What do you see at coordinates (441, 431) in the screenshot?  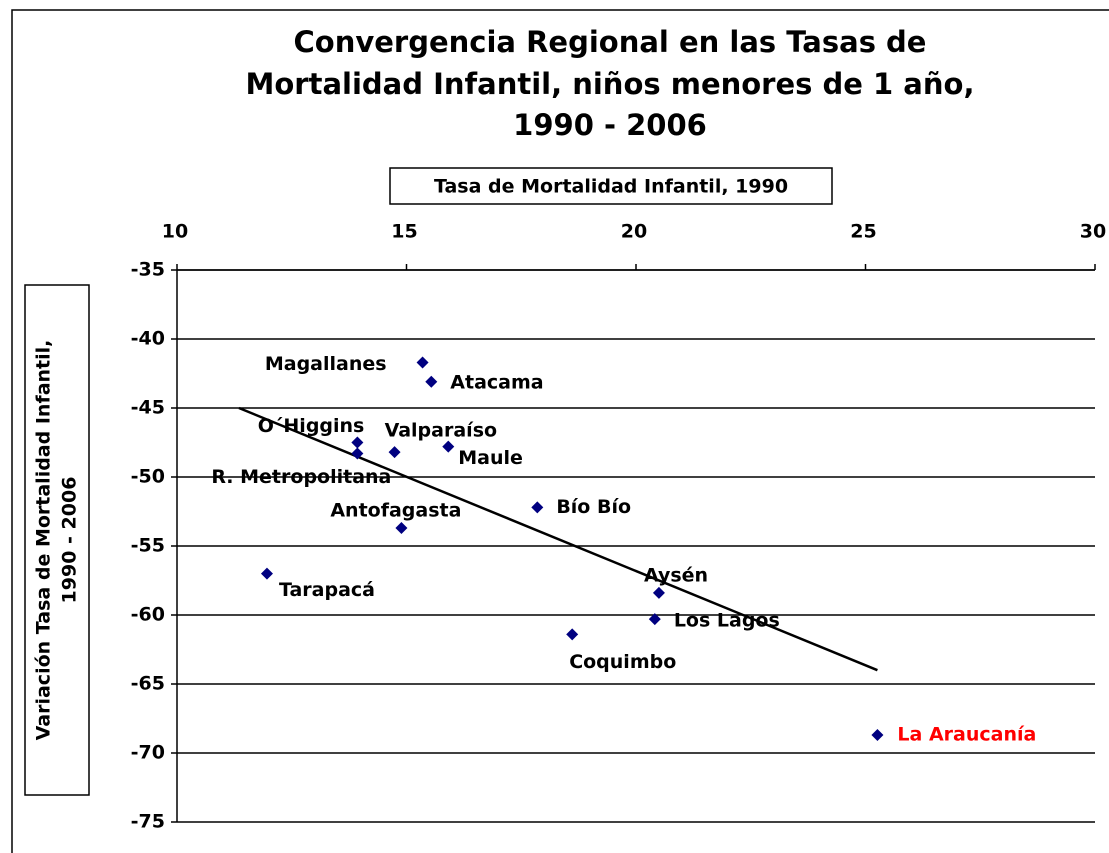 I see `point-label: Valparaíso` at bounding box center [441, 431].